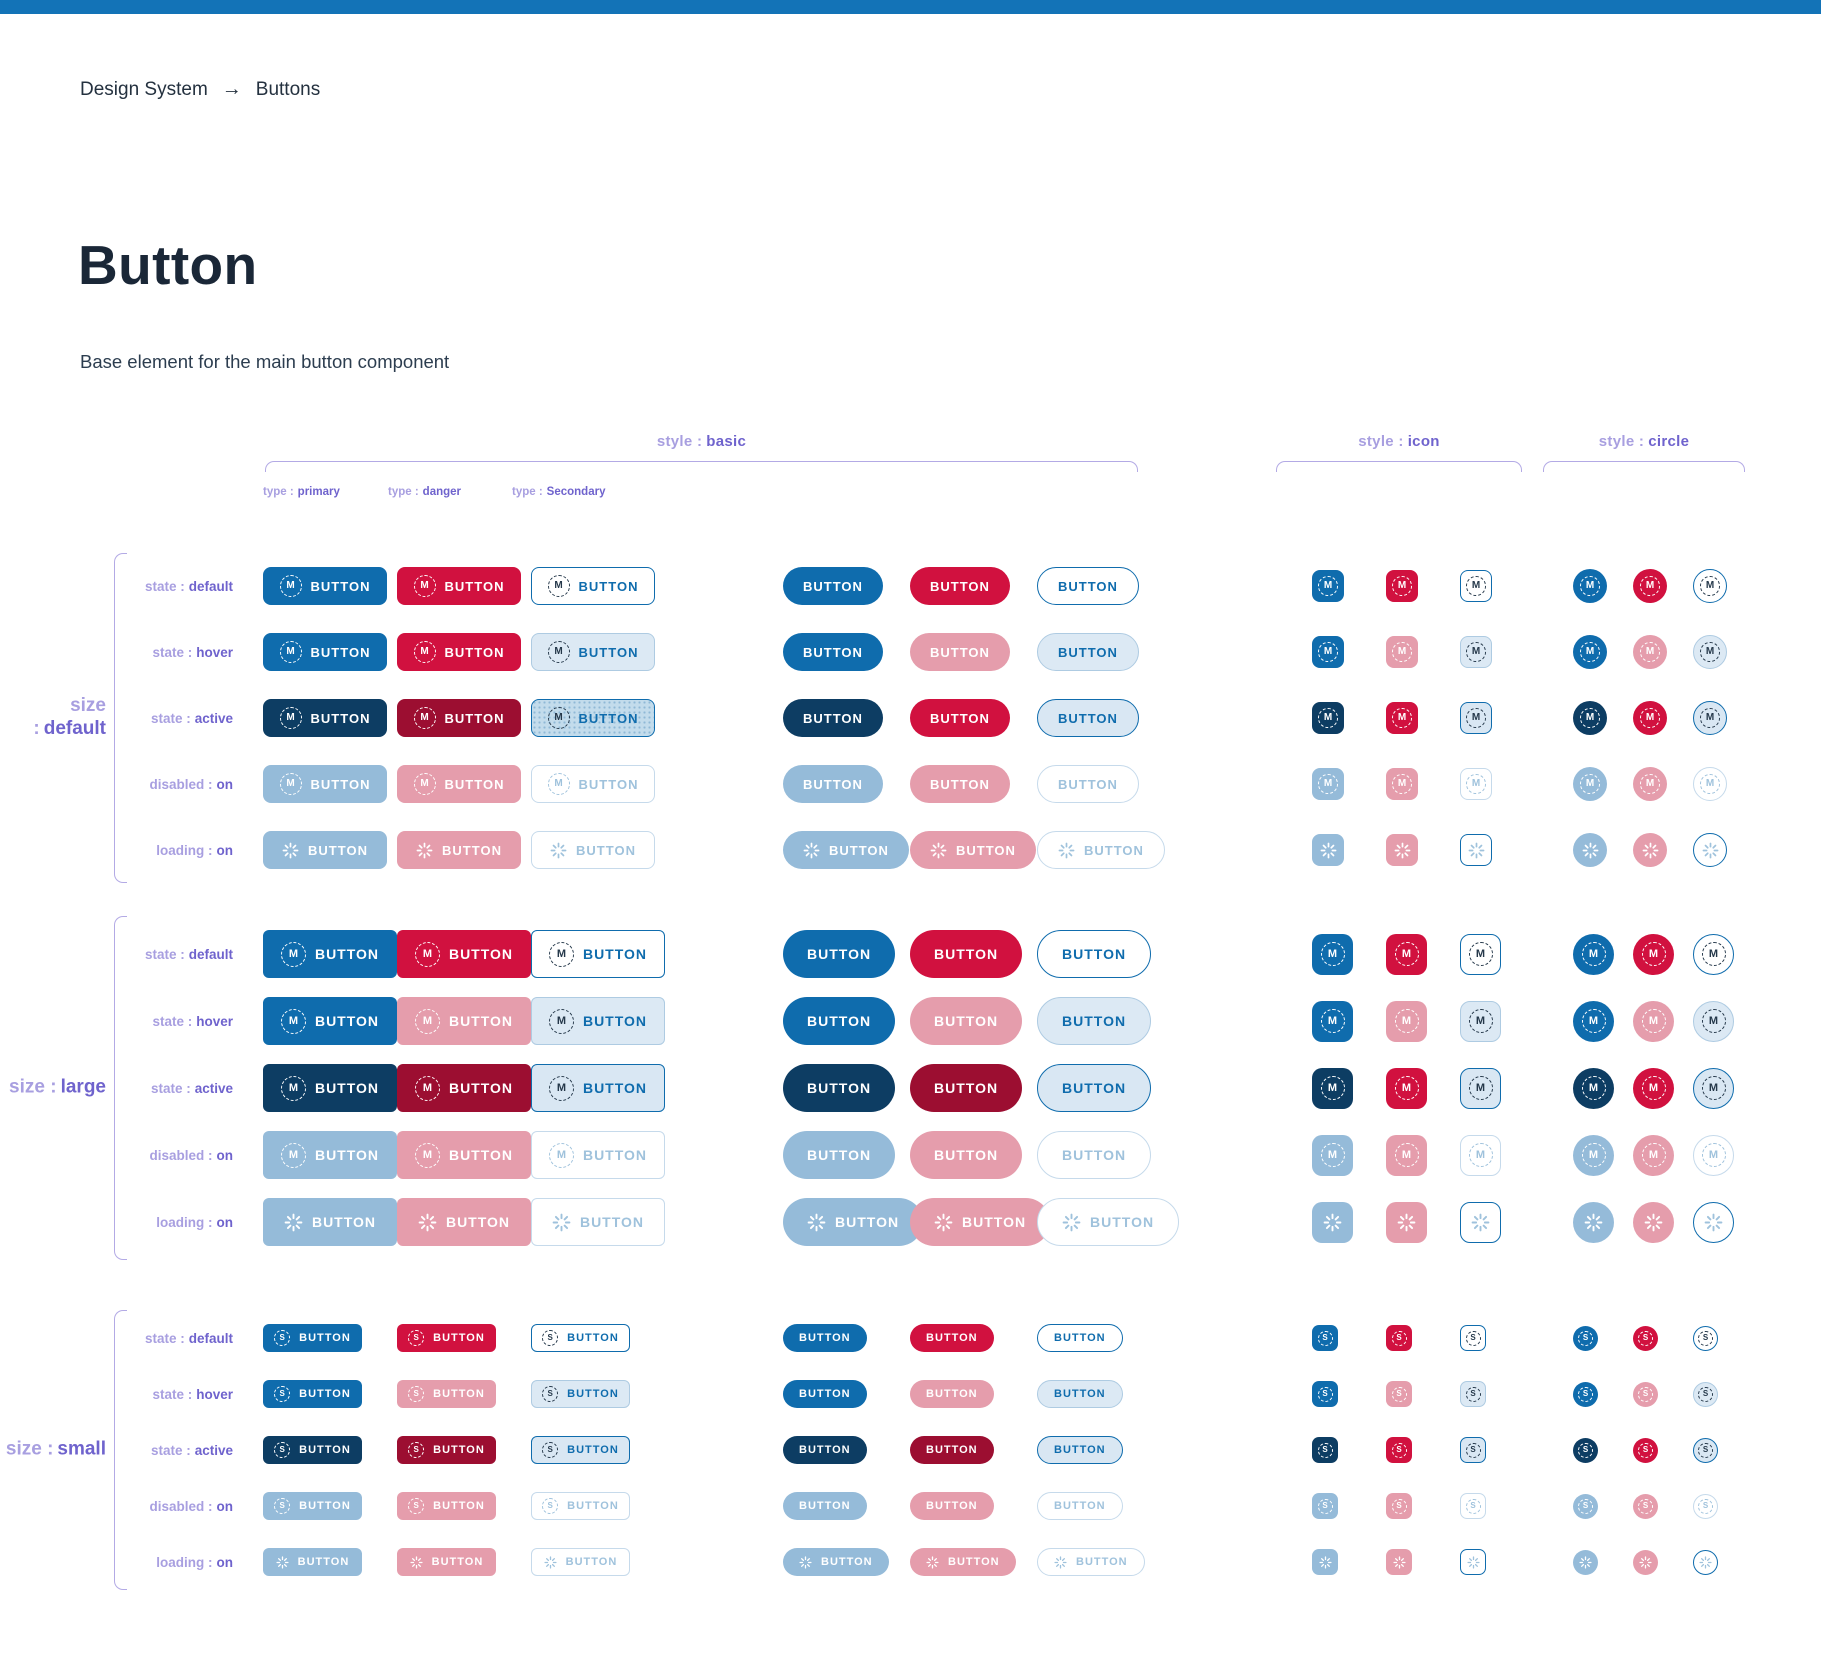 Image resolution: width=1821 pixels, height=1654 pixels. I want to click on btn-large-disabled-on-circle-primary: M, so click(1593, 1155).